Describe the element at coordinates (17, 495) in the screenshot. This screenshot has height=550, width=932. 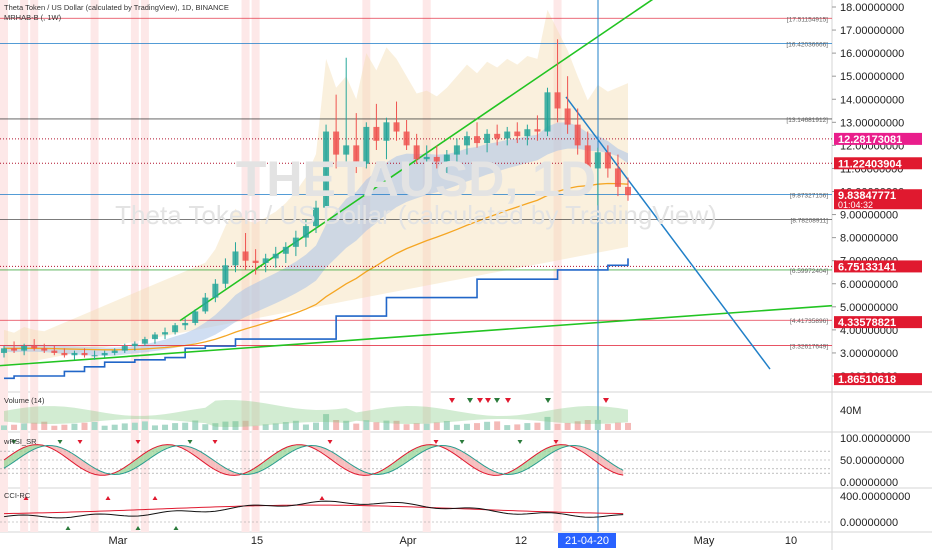
I see `cci-label: CCI-RC` at that location.